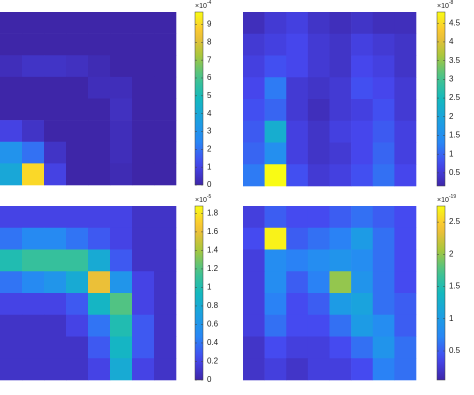  Describe the element at coordinates (209, 184) in the screenshot. I see `colorbar-tick-label: 0` at that location.